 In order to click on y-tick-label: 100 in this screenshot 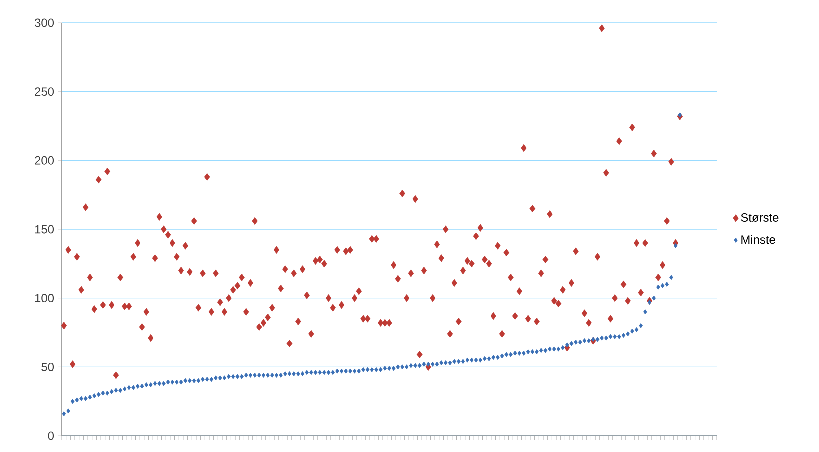, I will do `click(44, 298)`.